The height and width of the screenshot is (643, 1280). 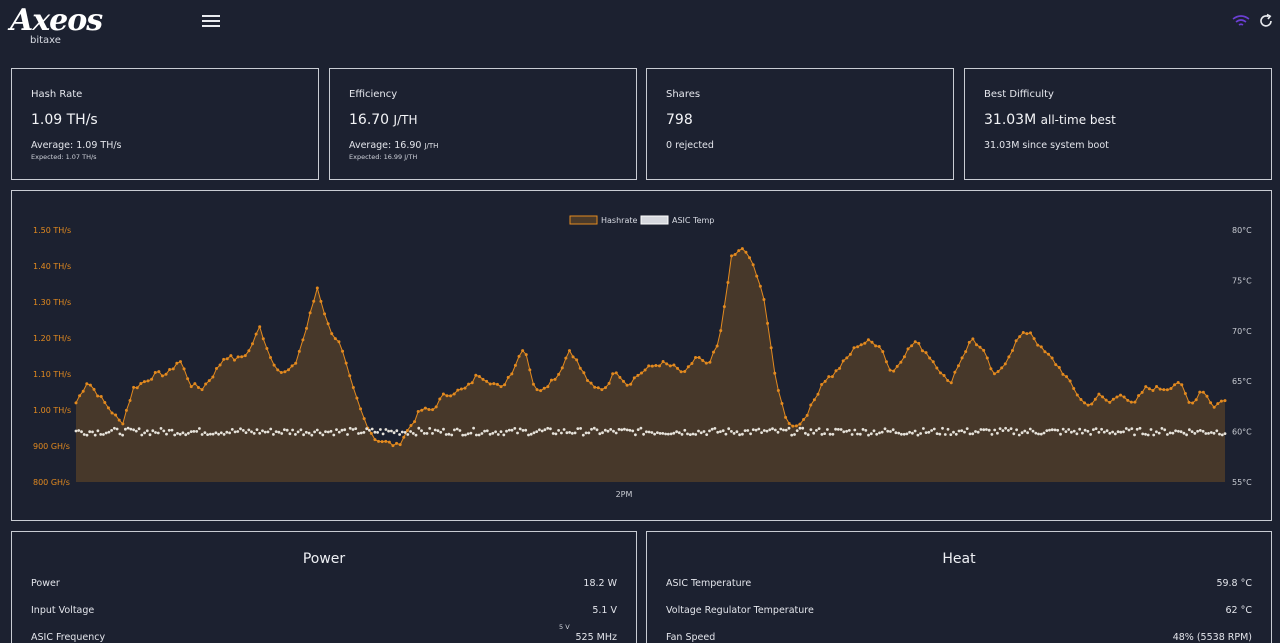 What do you see at coordinates (654, 220) in the screenshot?
I see `legend-temp-swatch` at bounding box center [654, 220].